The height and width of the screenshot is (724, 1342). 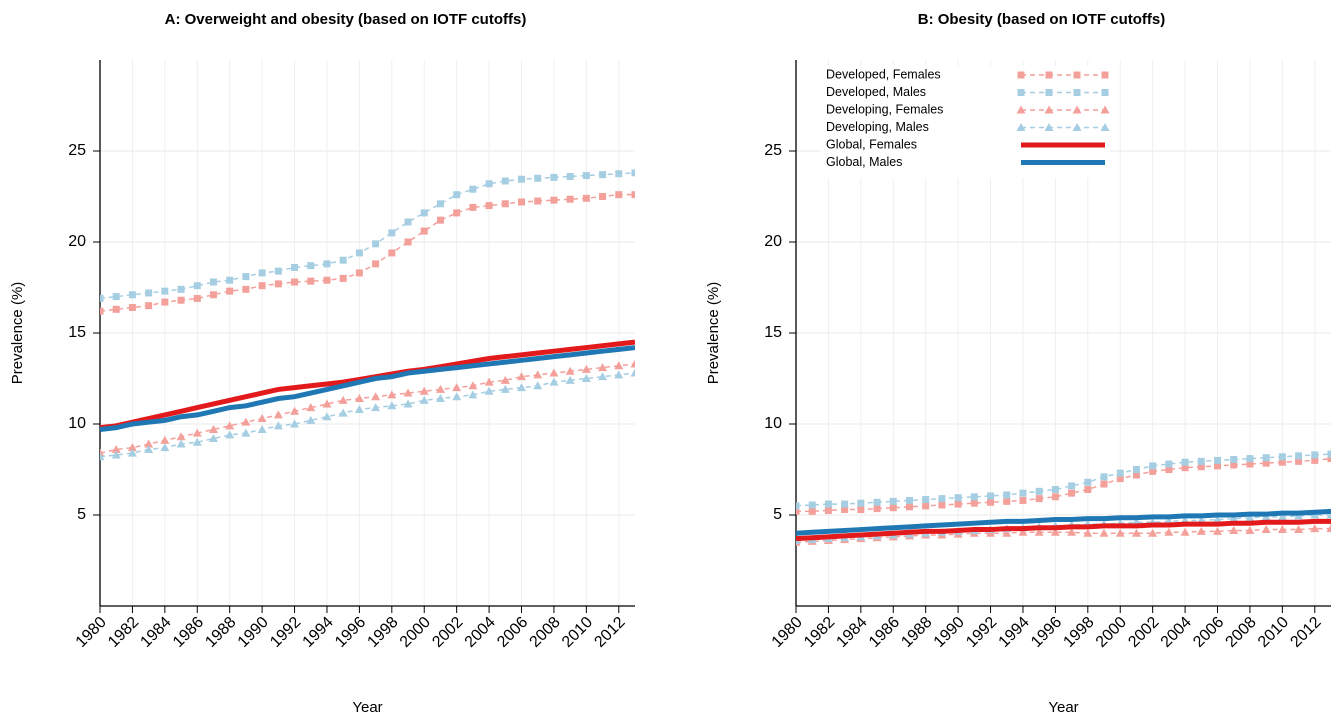 What do you see at coordinates (91, 632) in the screenshot?
I see `x-tick-label: 1980` at bounding box center [91, 632].